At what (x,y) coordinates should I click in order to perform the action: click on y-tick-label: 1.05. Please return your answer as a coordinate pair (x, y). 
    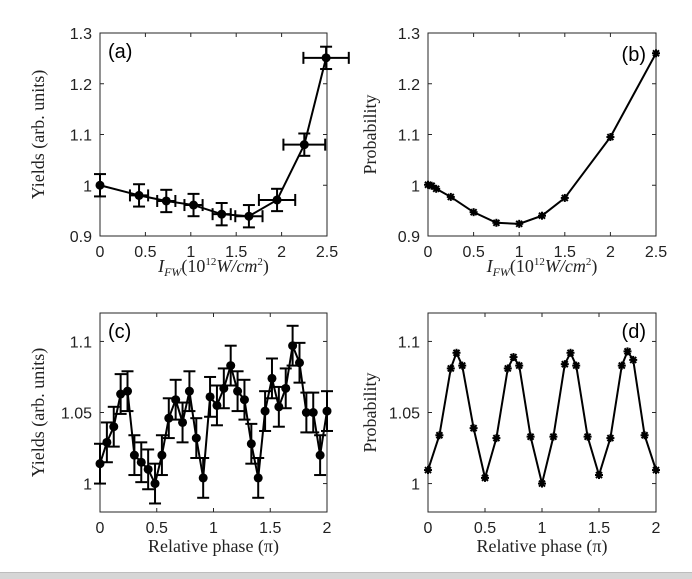
    Looking at the image, I should click on (76, 414).